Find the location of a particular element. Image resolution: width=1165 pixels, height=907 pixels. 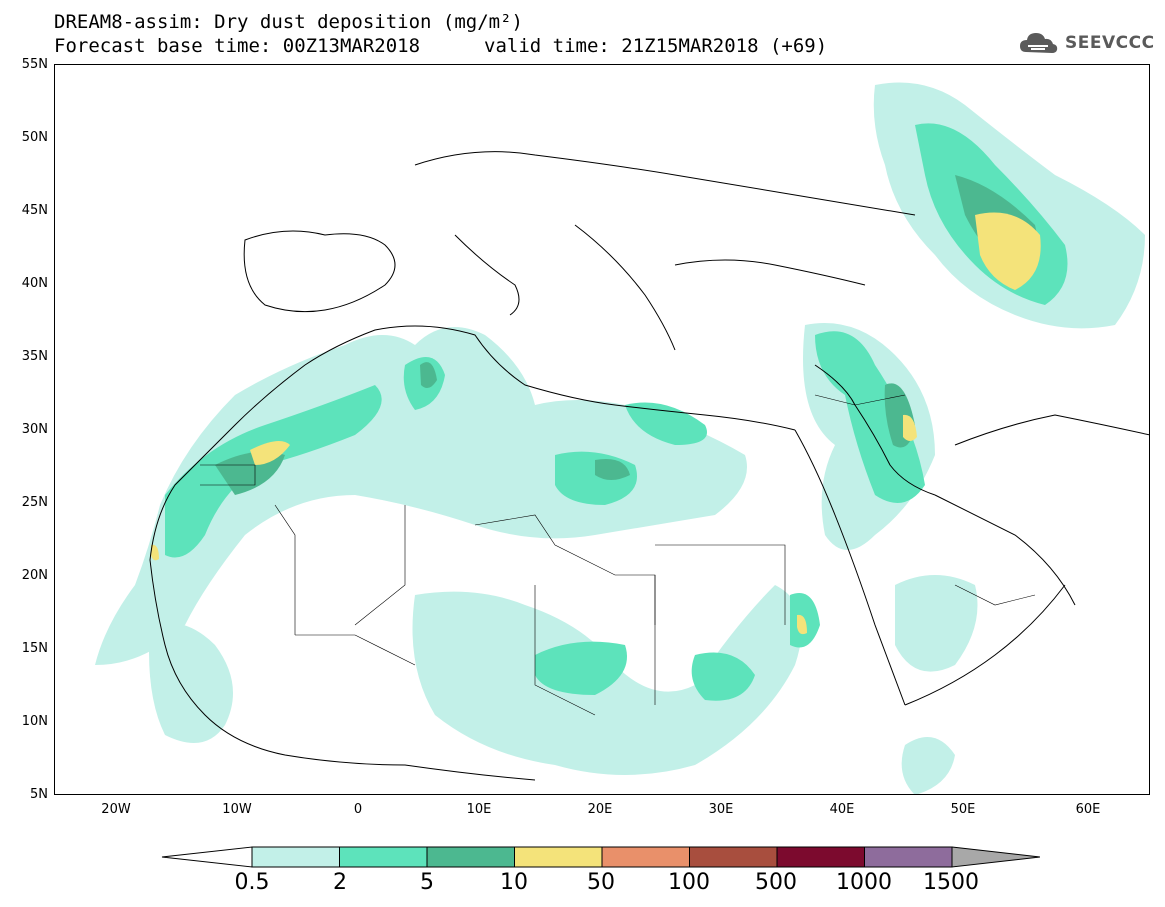

lat-label: 50N is located at coordinates (34, 137).